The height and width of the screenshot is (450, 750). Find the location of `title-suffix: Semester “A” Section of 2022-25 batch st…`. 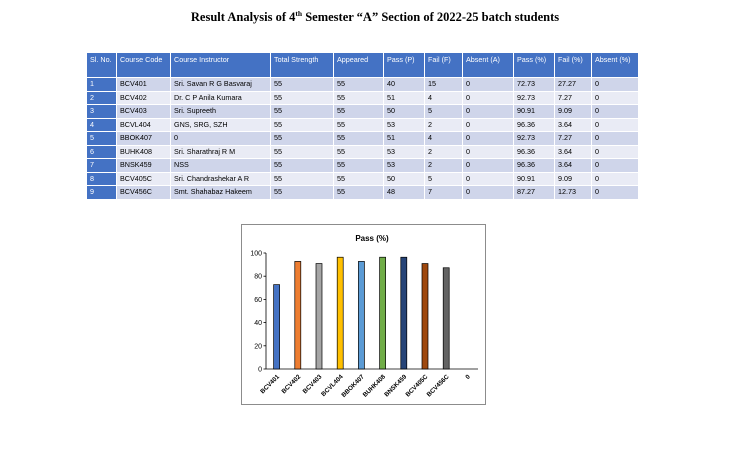

title-suffix: Semester “A” Section of 2022-25 batch st… is located at coordinates (431, 17).